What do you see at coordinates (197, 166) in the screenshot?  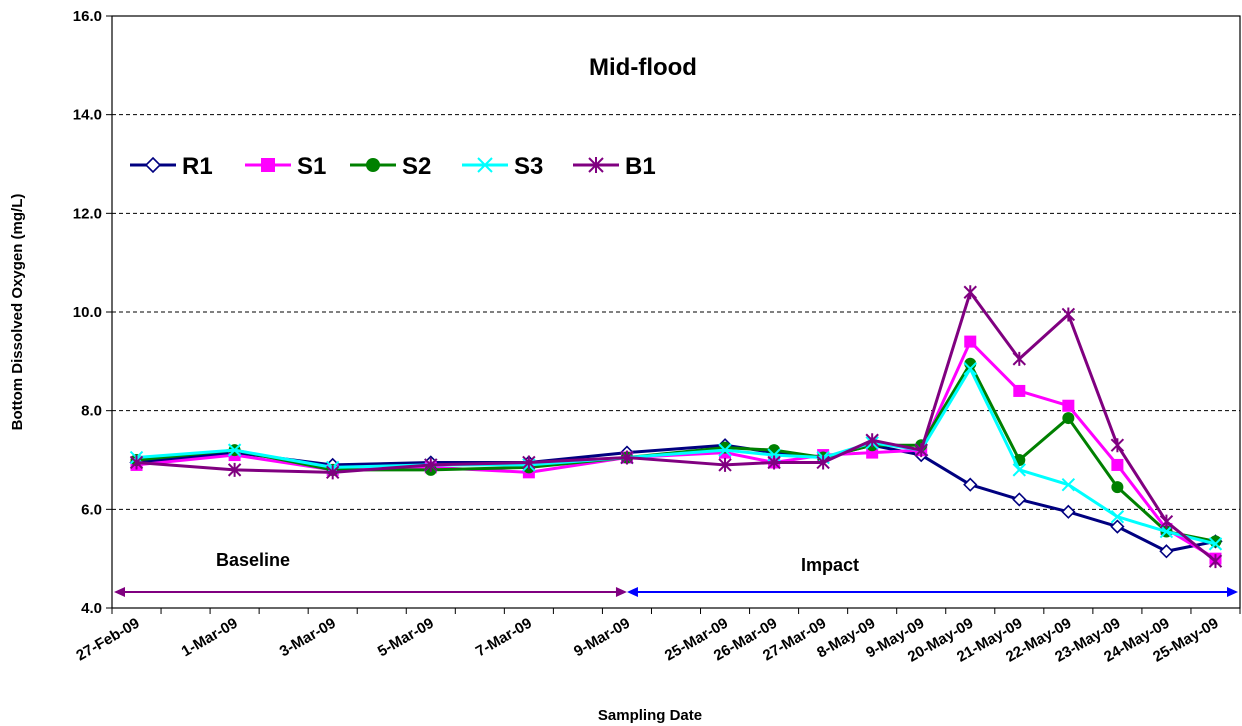 I see `legend-label: R1` at bounding box center [197, 166].